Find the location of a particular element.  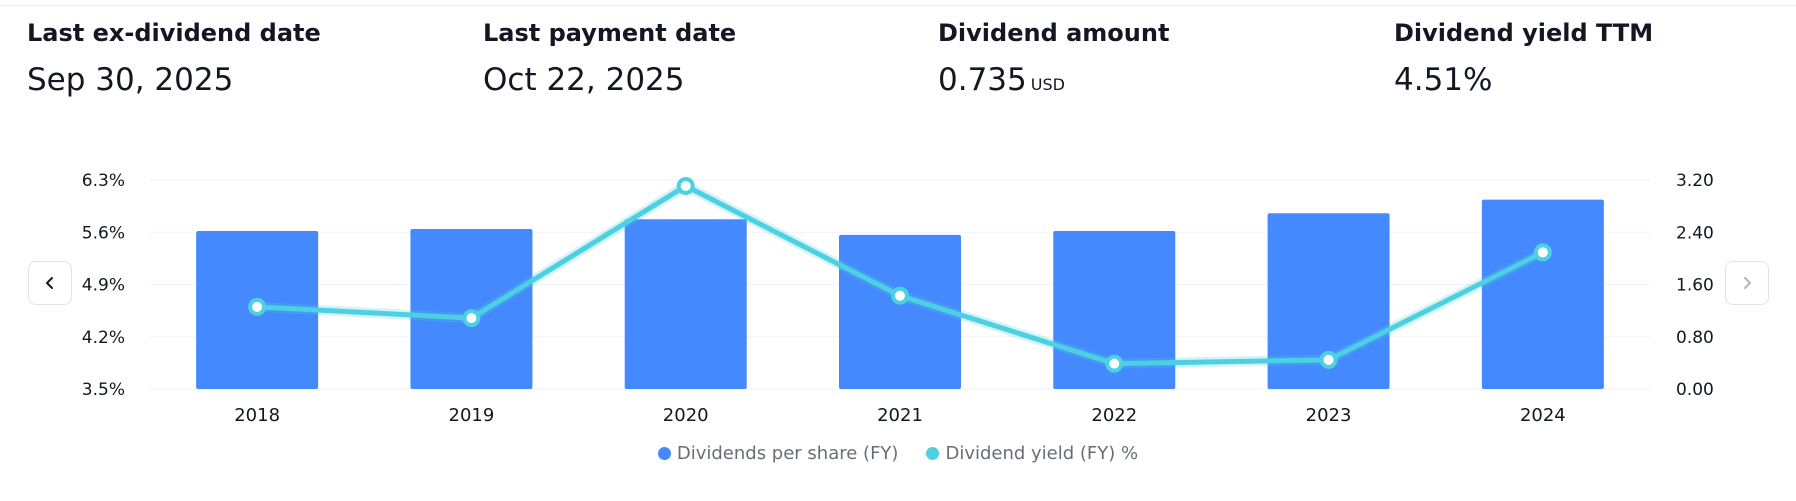

x-axis-tick-label: 2024 is located at coordinates (1543, 415).